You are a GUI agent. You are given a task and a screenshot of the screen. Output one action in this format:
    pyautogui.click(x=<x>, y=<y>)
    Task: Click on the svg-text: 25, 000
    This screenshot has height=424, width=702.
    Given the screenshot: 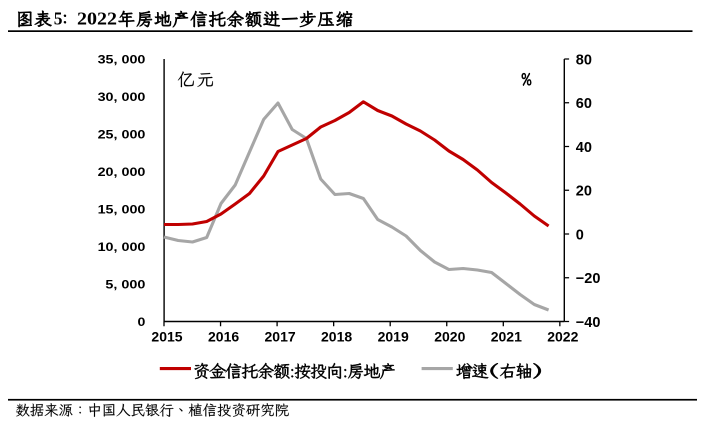 What is the action you would take?
    pyautogui.click(x=122, y=134)
    